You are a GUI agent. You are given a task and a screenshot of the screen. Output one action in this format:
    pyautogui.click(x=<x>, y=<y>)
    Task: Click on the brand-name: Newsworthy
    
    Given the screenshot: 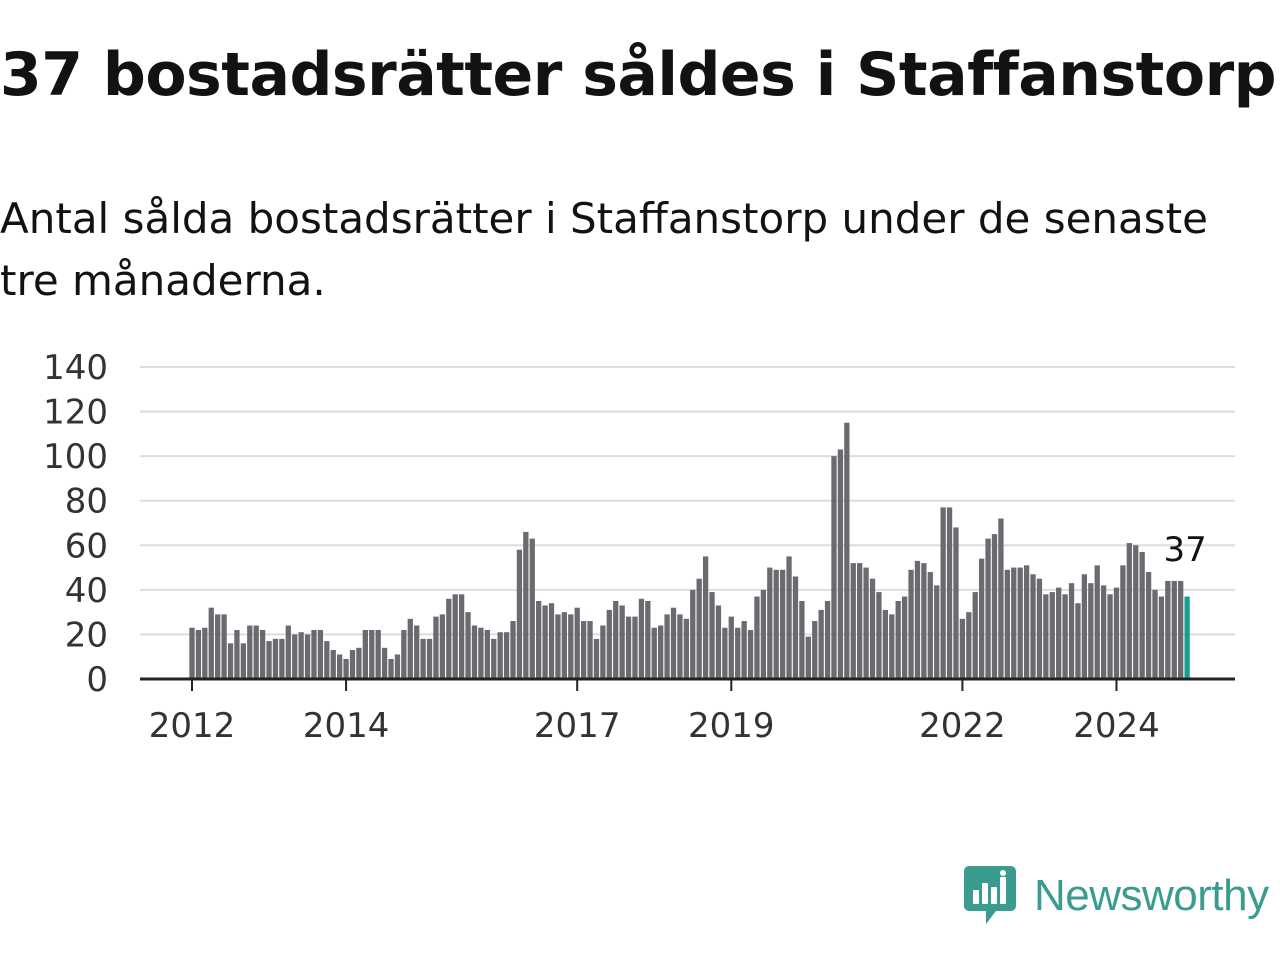 What is the action you would take?
    pyautogui.click(x=1151, y=895)
    